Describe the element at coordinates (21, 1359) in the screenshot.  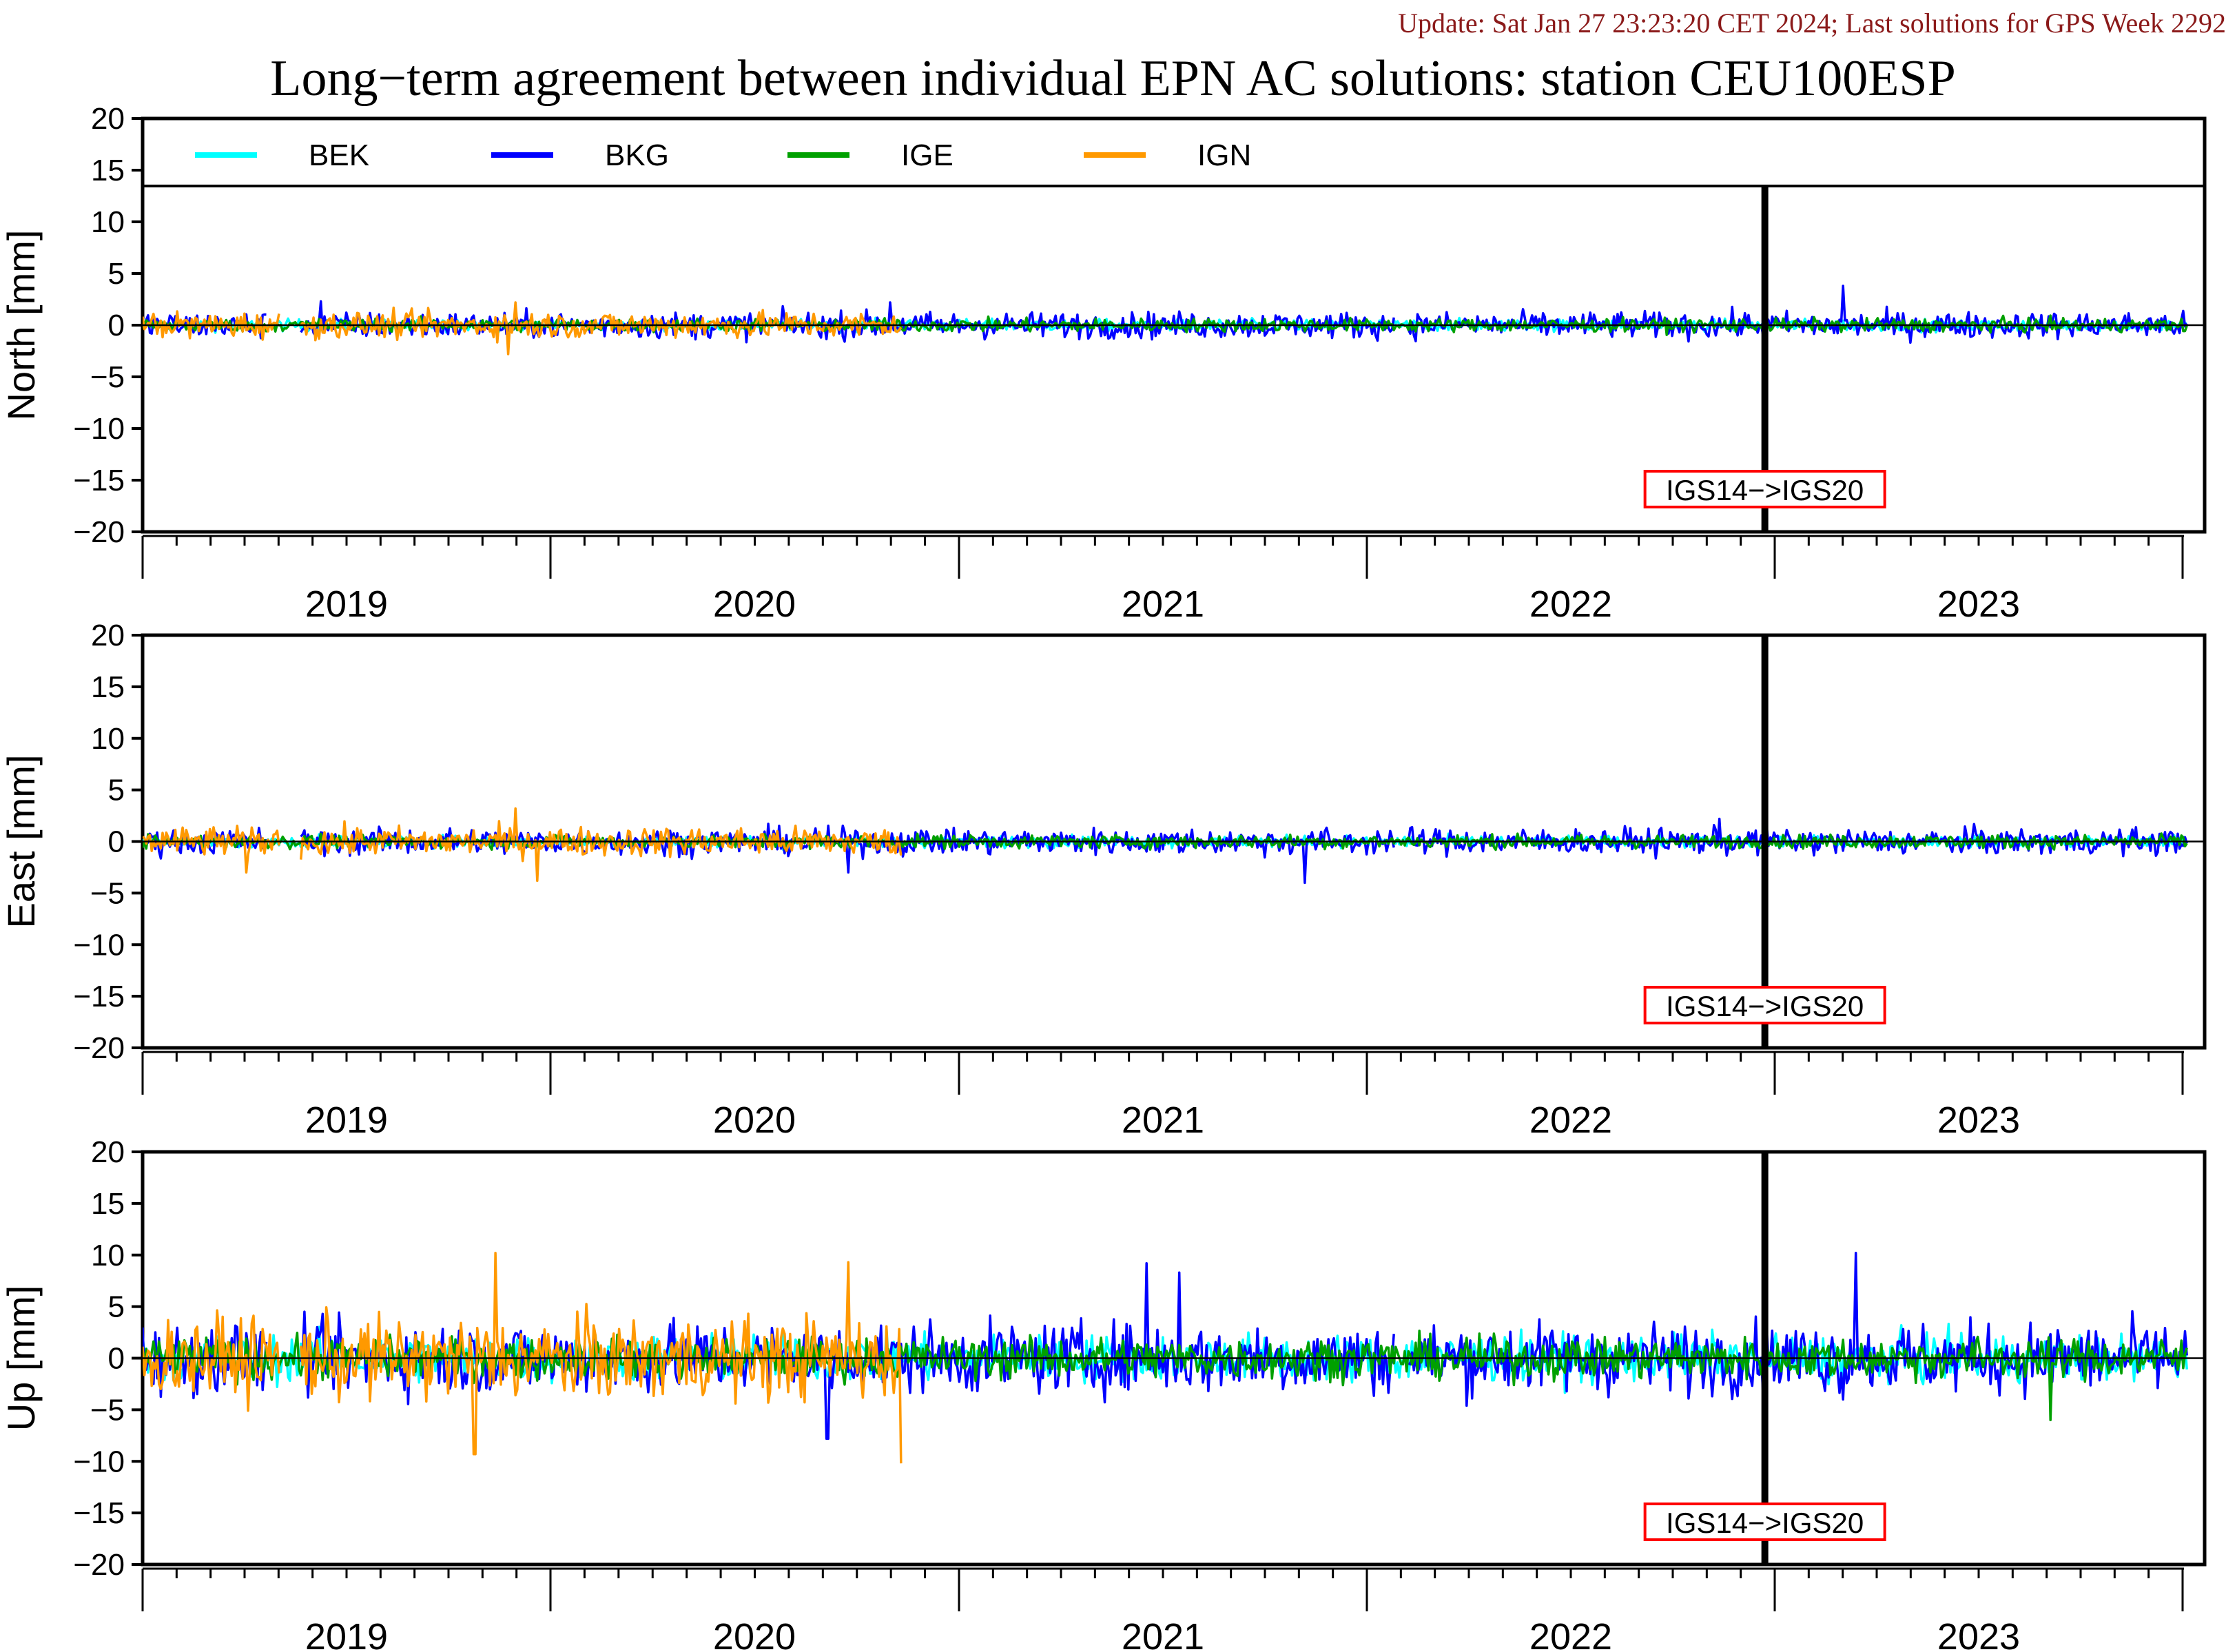
I see `y-axis-label: Up [mm]` at that location.